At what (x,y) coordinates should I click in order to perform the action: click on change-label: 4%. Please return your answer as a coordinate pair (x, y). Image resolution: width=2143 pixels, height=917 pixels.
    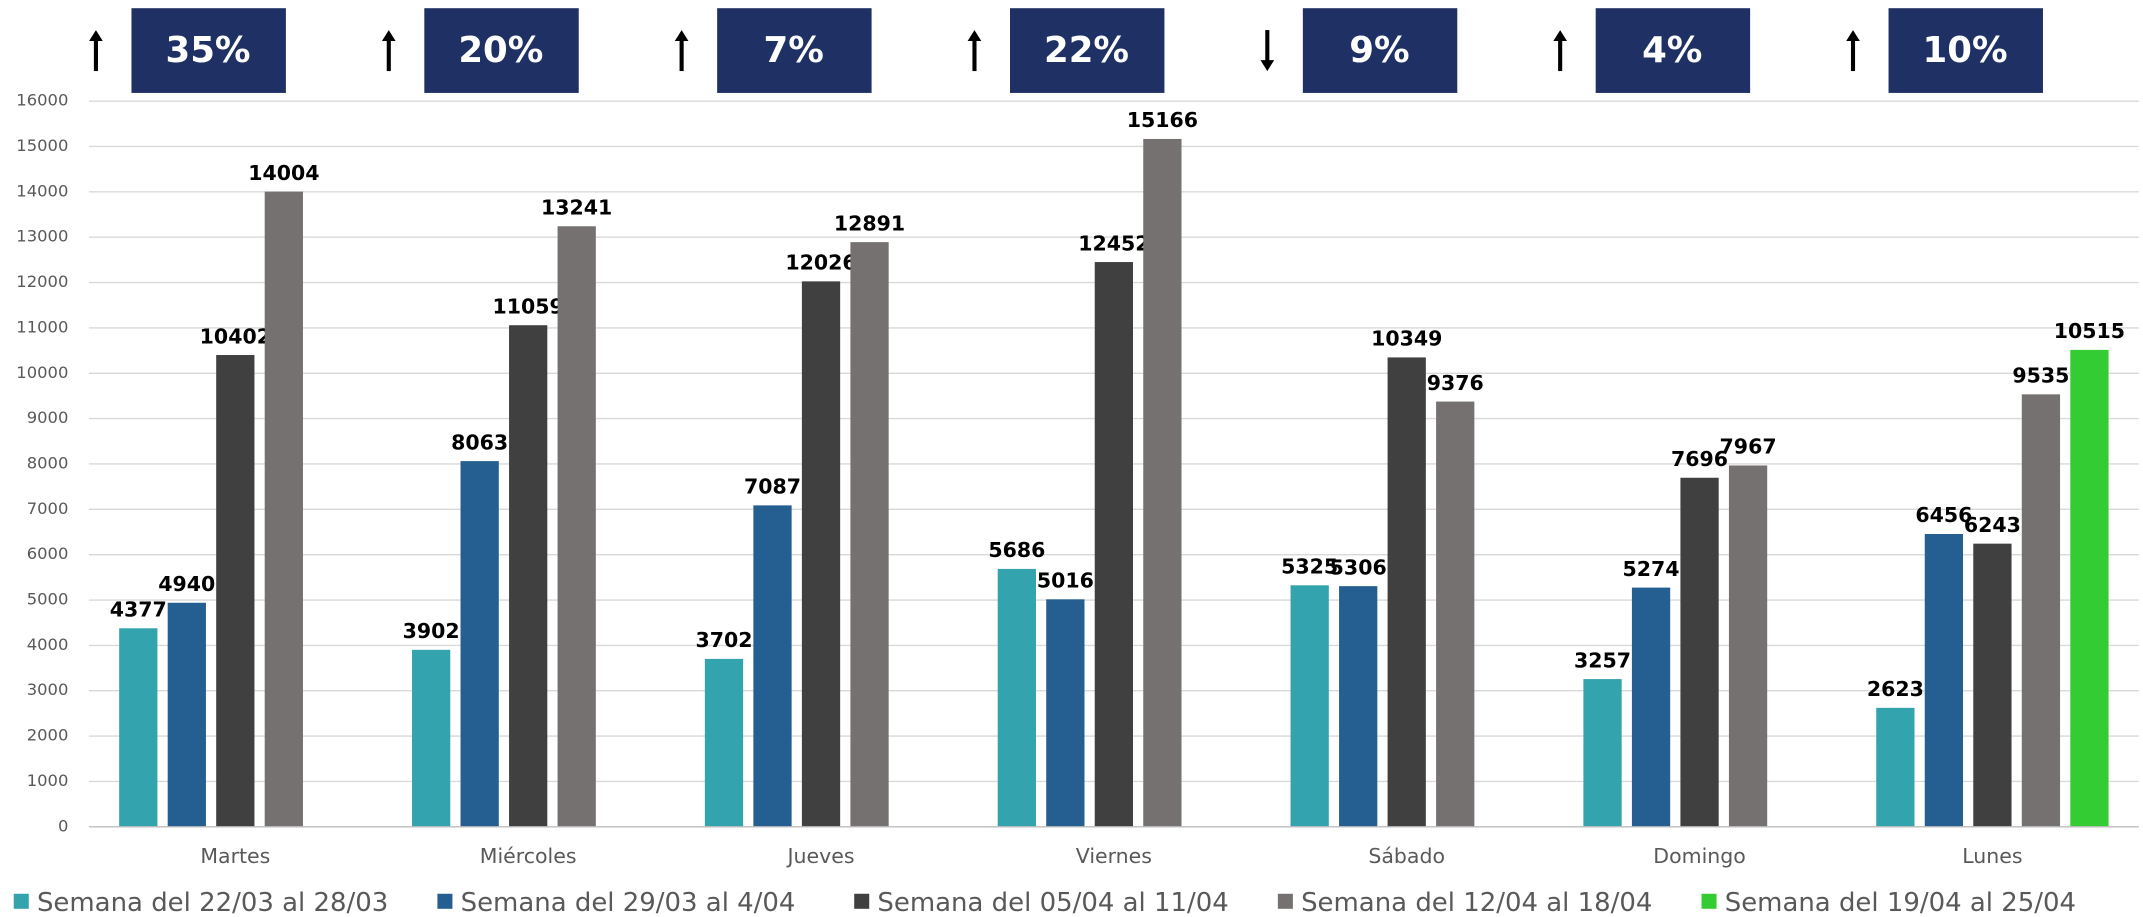
    Looking at the image, I should click on (1672, 50).